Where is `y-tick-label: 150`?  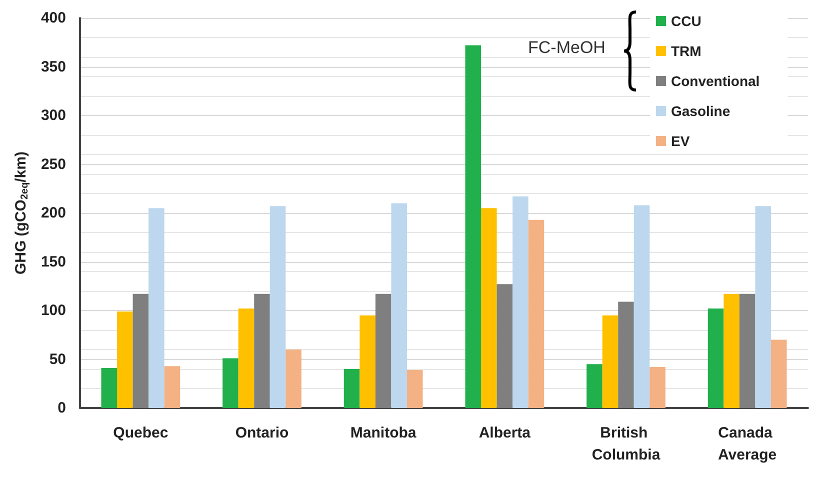 y-tick-label: 150 is located at coordinates (53, 261).